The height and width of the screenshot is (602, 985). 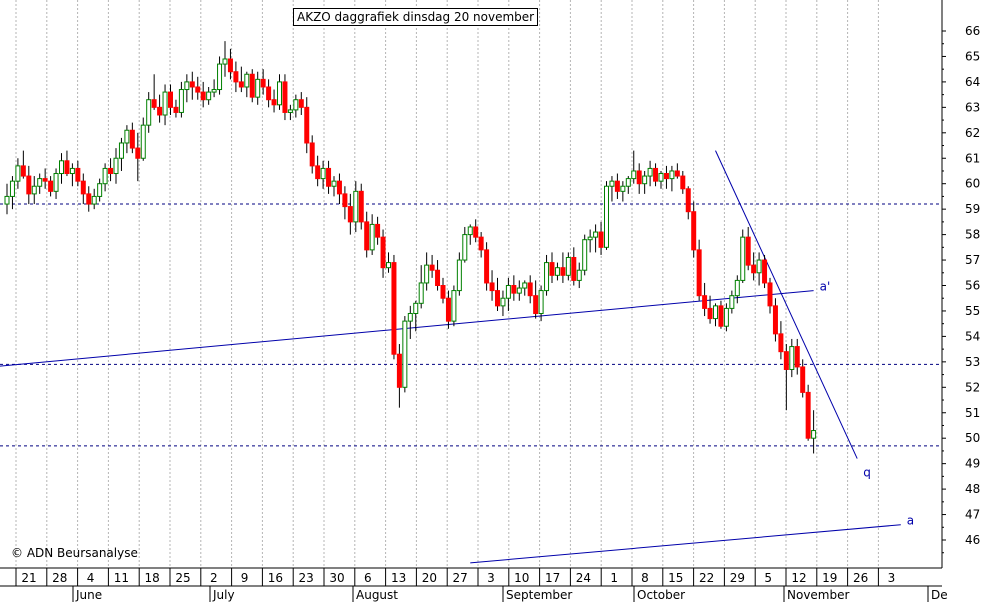 What do you see at coordinates (645, 578) in the screenshot?
I see `x-tick-label: 8` at bounding box center [645, 578].